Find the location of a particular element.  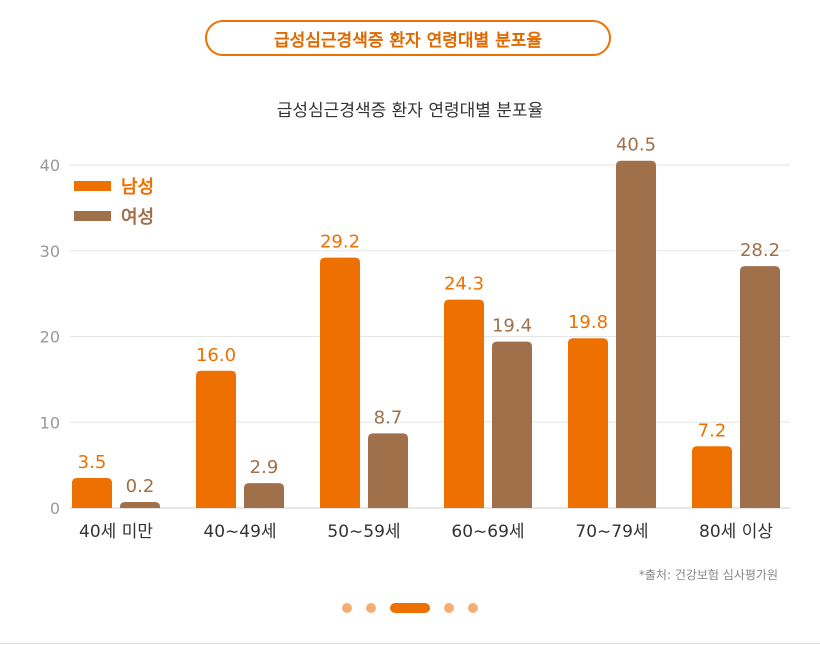

y-tick-label: 40 is located at coordinates (50, 165).